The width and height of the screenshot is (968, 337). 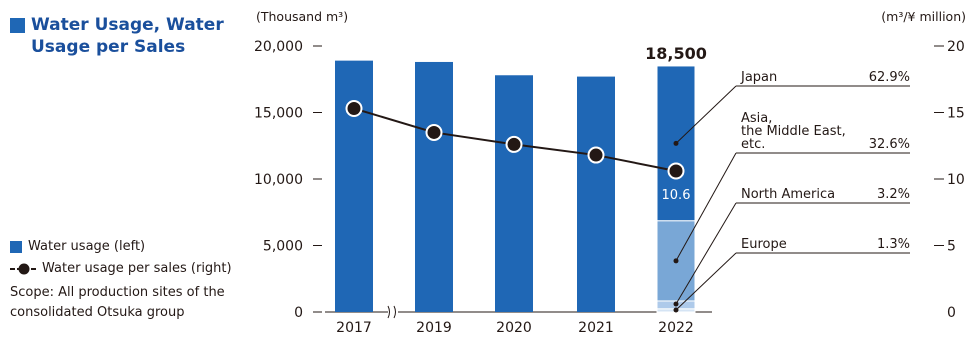 What do you see at coordinates (137, 268) in the screenshot?
I see `legend-line-label: Water usage per sales (right)` at bounding box center [137, 268].